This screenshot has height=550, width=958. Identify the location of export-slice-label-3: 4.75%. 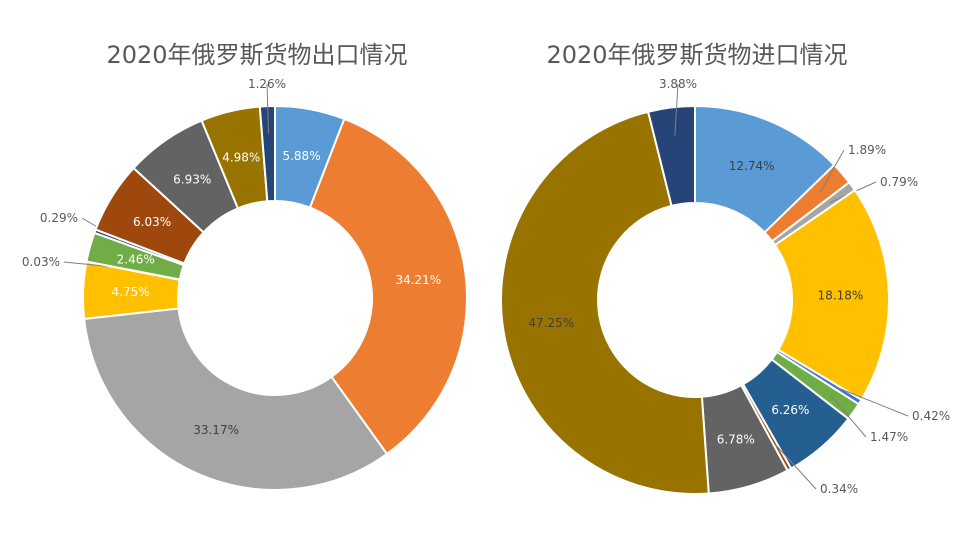
(131, 292).